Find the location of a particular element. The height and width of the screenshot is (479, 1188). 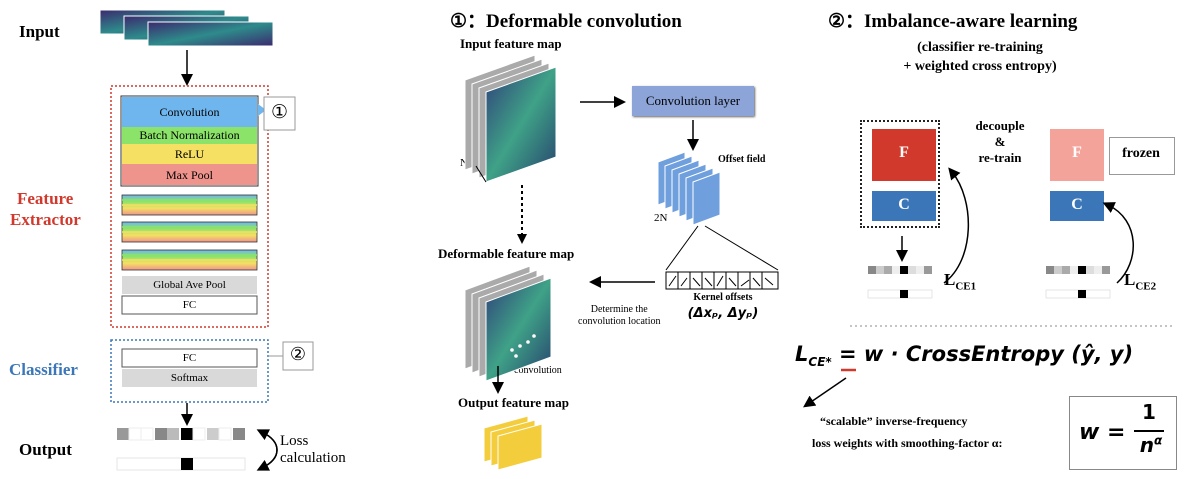

ce-lhs-sub: CE* is located at coordinates (820, 362).